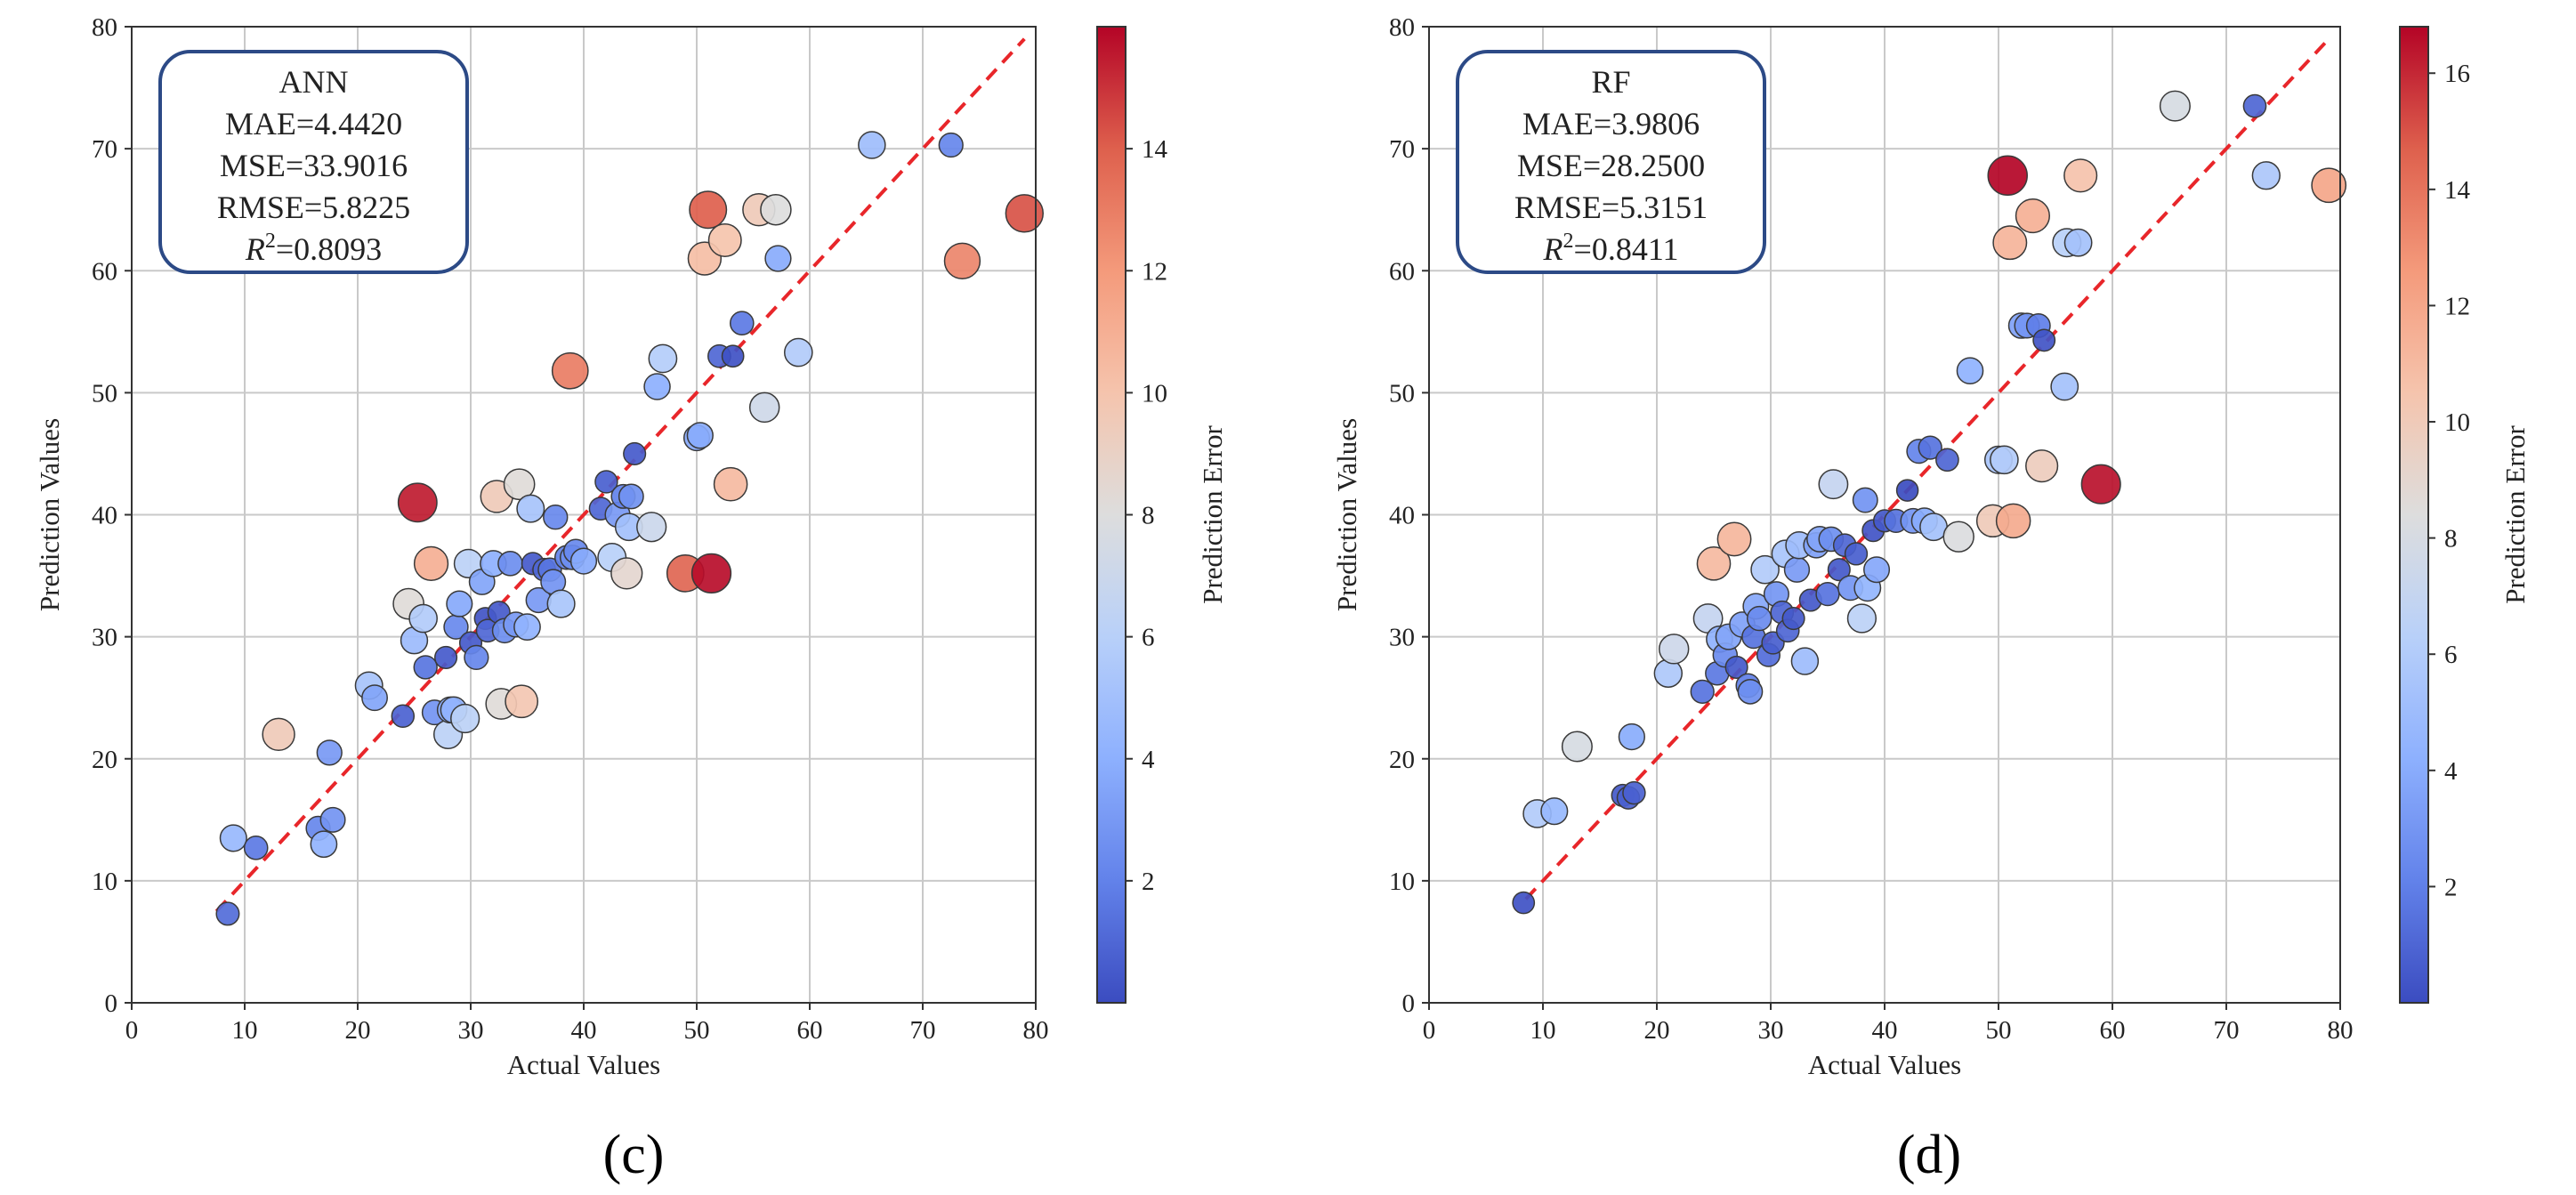 The width and height of the screenshot is (2576, 1195). What do you see at coordinates (104, 393) in the screenshot?
I see `y-tick-label: 50` at bounding box center [104, 393].